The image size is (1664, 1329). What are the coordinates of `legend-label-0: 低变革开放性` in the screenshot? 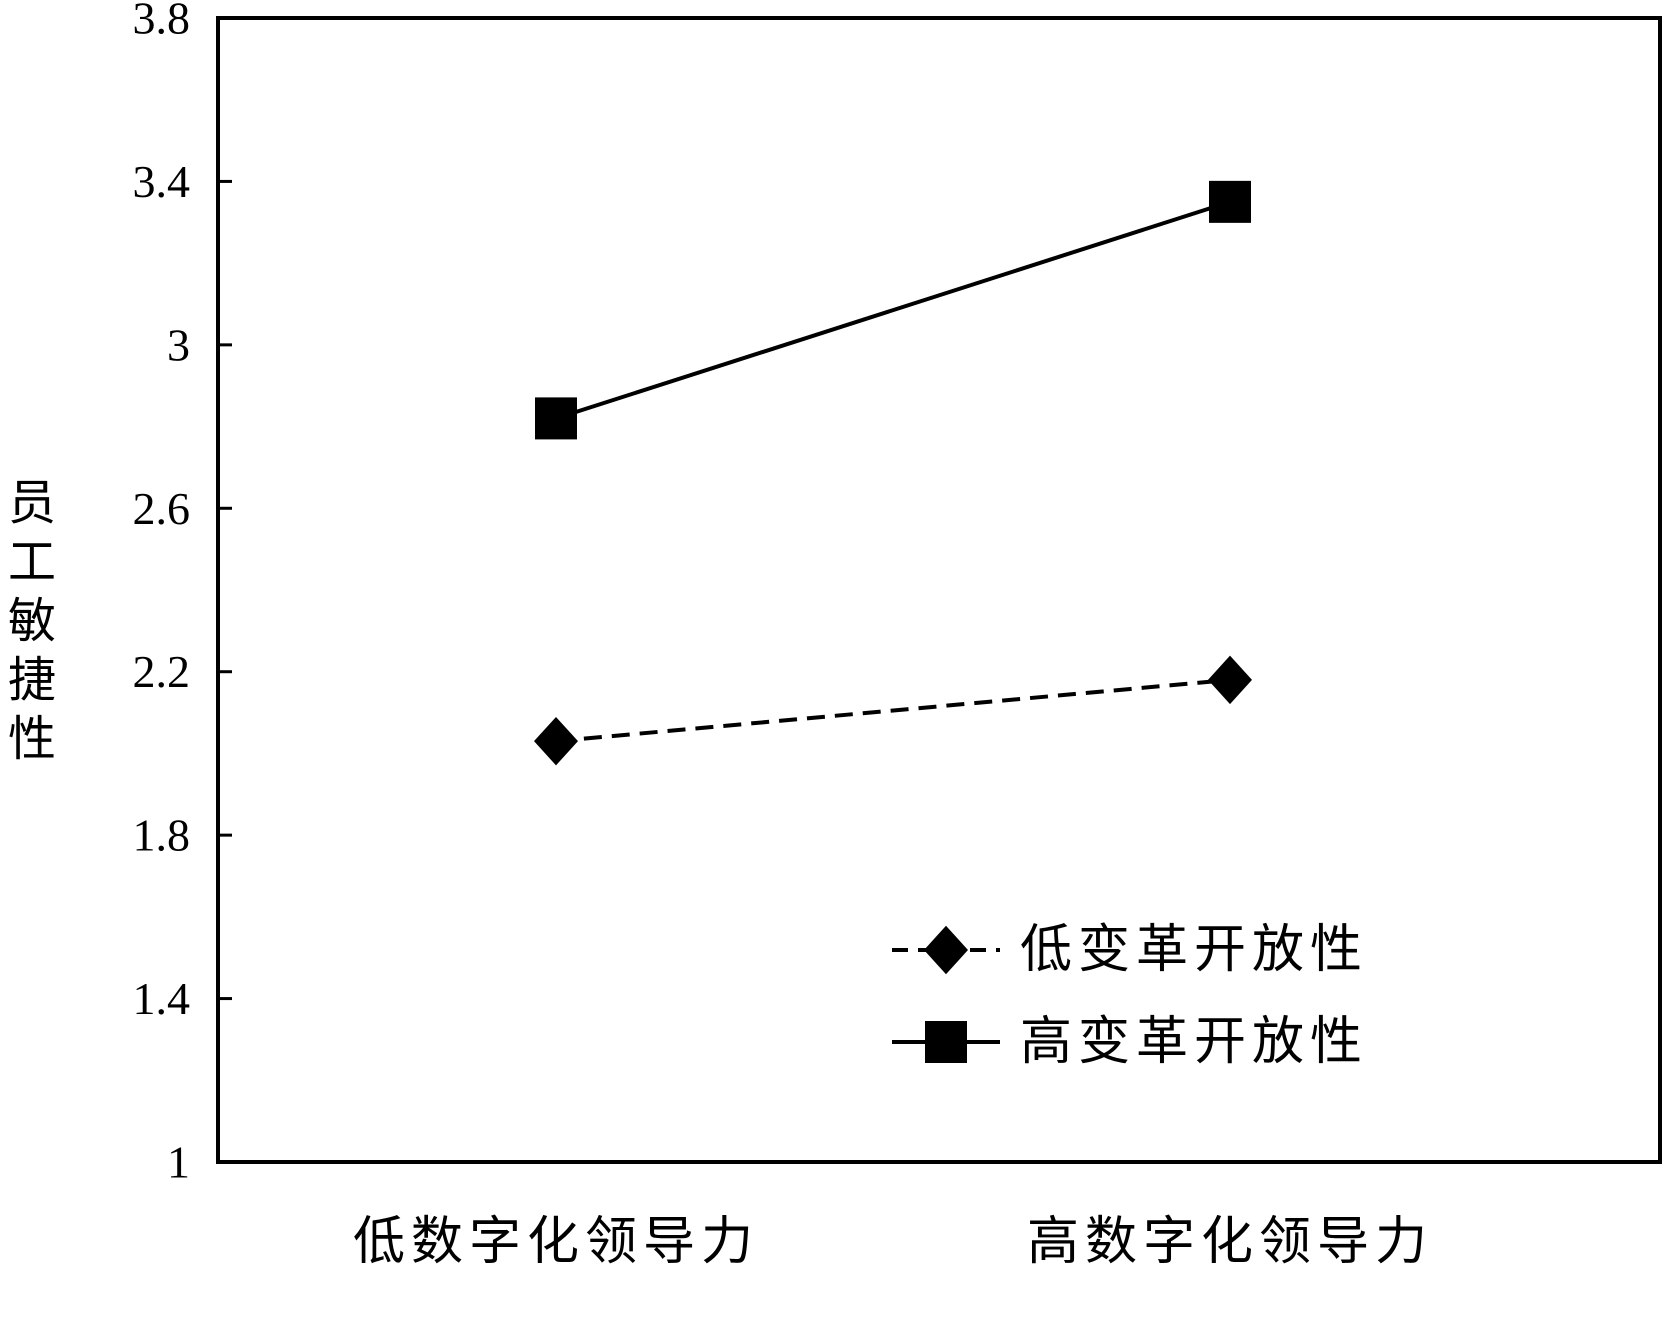 It's located at (1194, 950).